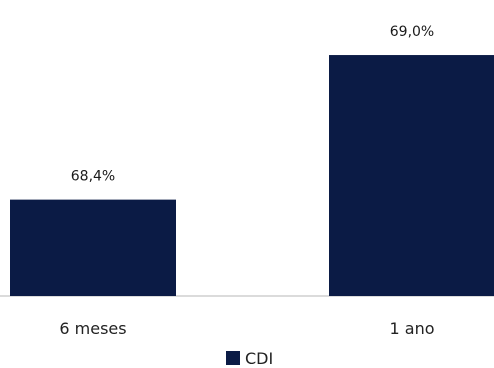 The image size is (494, 368). Describe the element at coordinates (412, 32) in the screenshot. I see `data-label-1: 69,0%` at that location.